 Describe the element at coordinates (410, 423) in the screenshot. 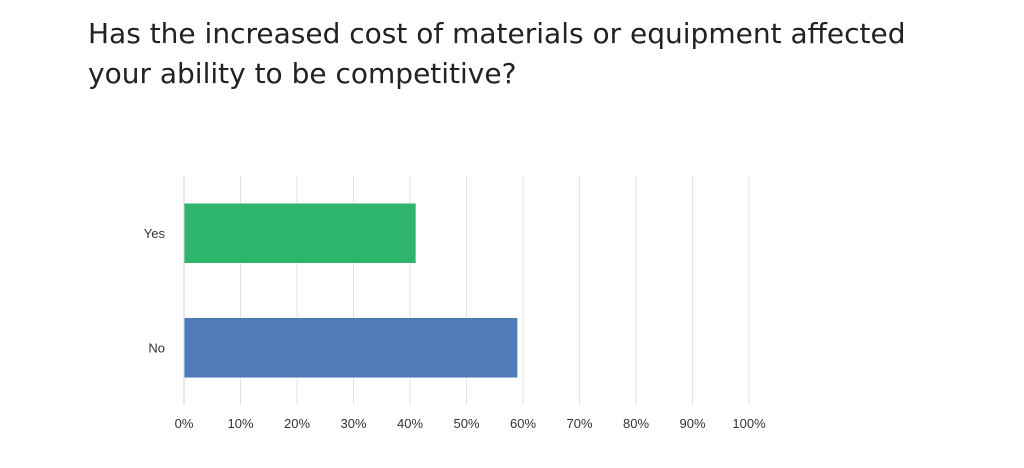

I see `x-tick-label: 40%` at that location.